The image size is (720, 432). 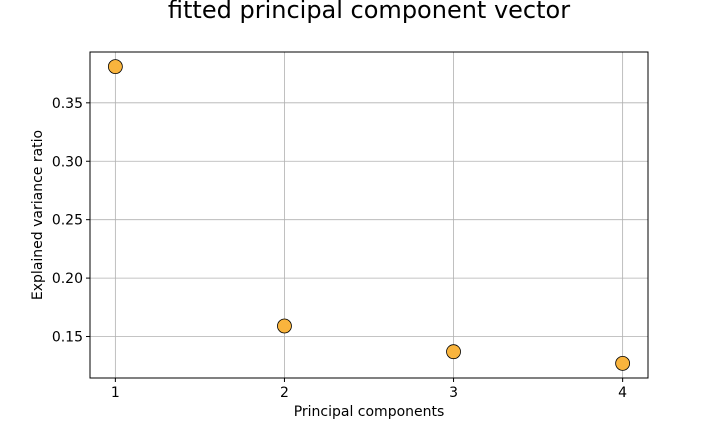 What do you see at coordinates (67, 338) in the screenshot?
I see `y-tick-label: 0.15` at bounding box center [67, 338].